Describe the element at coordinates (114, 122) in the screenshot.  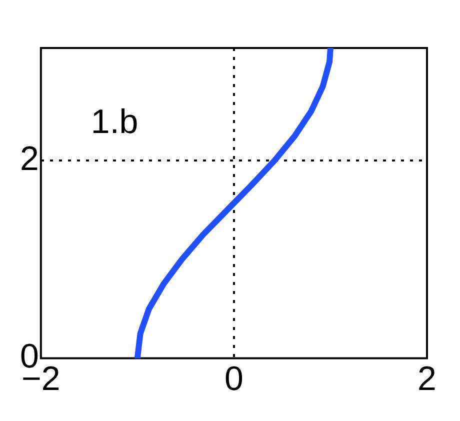
I see `annotation: 1.b` at that location.